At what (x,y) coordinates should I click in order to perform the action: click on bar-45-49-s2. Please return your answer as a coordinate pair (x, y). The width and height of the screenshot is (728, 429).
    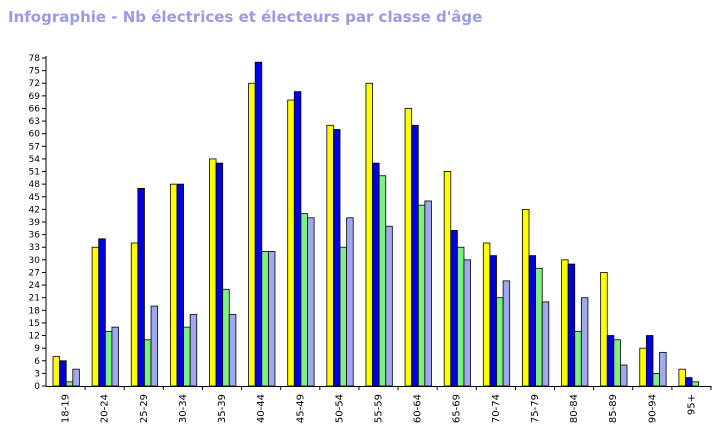
    Looking at the image, I should click on (297, 239).